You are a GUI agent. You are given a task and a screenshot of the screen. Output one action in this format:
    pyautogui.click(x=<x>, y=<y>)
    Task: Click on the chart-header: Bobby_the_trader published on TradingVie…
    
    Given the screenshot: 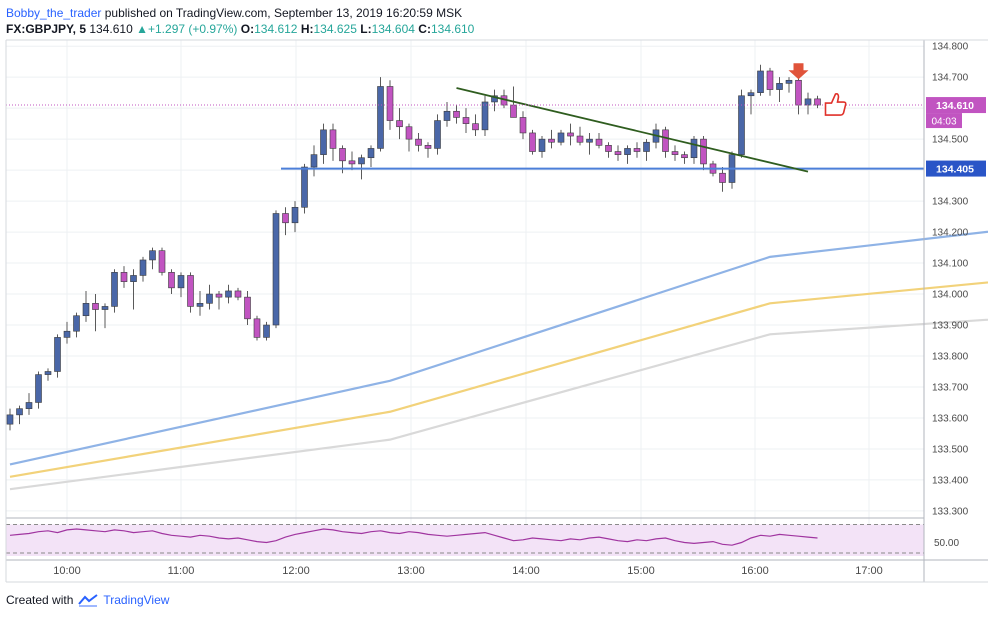 What is the action you would take?
    pyautogui.click(x=494, y=21)
    